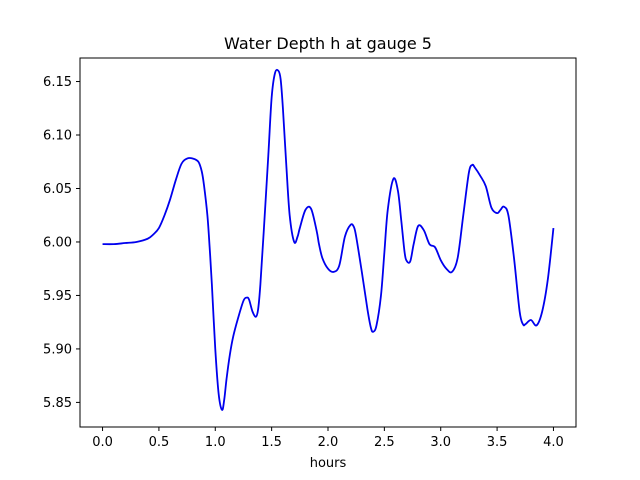 The image size is (640, 480). Describe the element at coordinates (553, 442) in the screenshot. I see `x-tick-label: 4.0` at that location.